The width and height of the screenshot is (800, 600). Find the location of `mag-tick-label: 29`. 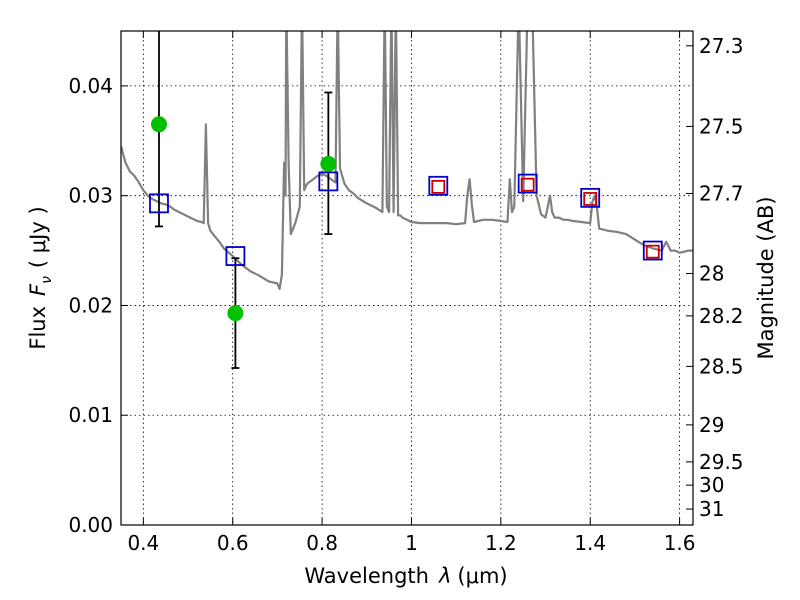

mag-tick-label: 29 is located at coordinates (711, 425).